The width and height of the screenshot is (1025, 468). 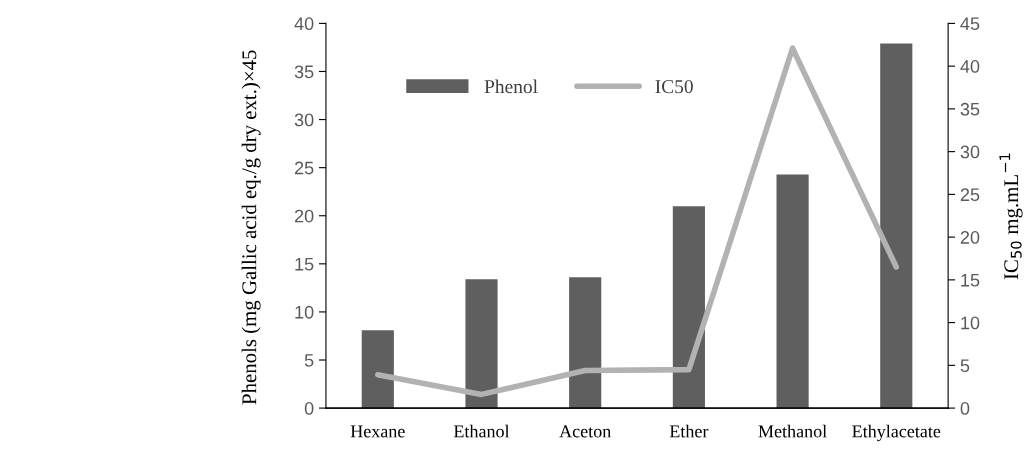 I want to click on y2-tick-label: 15, so click(x=970, y=280).